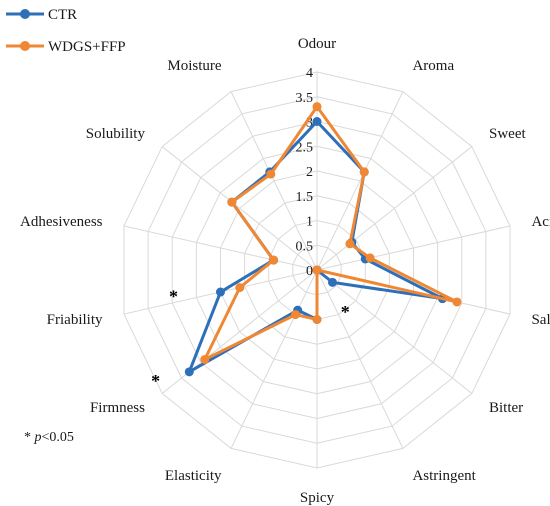 The image size is (550, 506). I want to click on axis-label-aroma: Aroma, so click(433, 66).